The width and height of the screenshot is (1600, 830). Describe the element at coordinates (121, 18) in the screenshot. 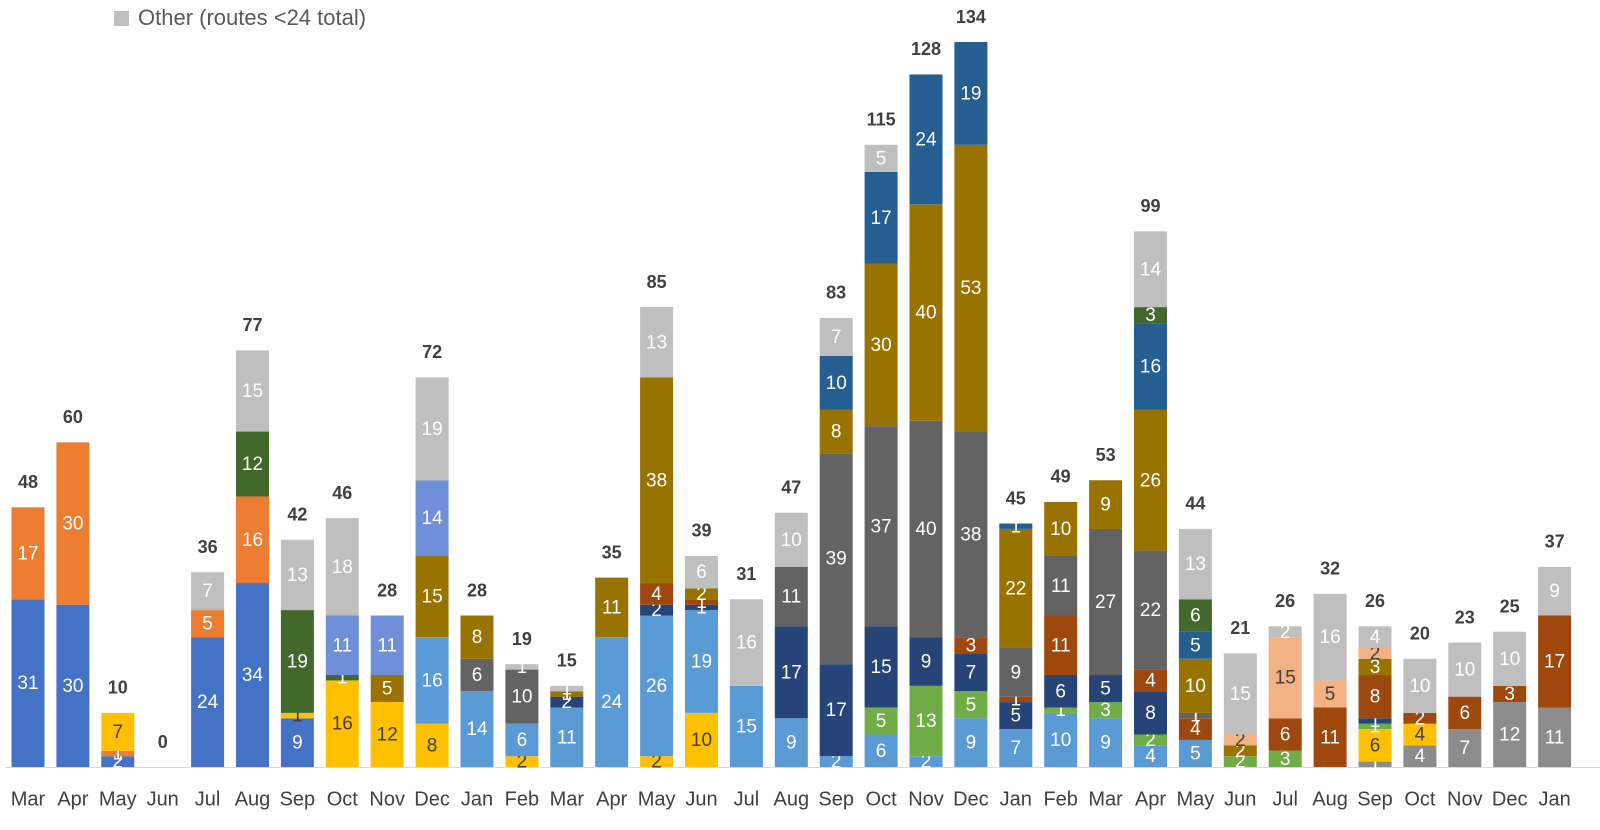

I see `legend-swatch` at that location.